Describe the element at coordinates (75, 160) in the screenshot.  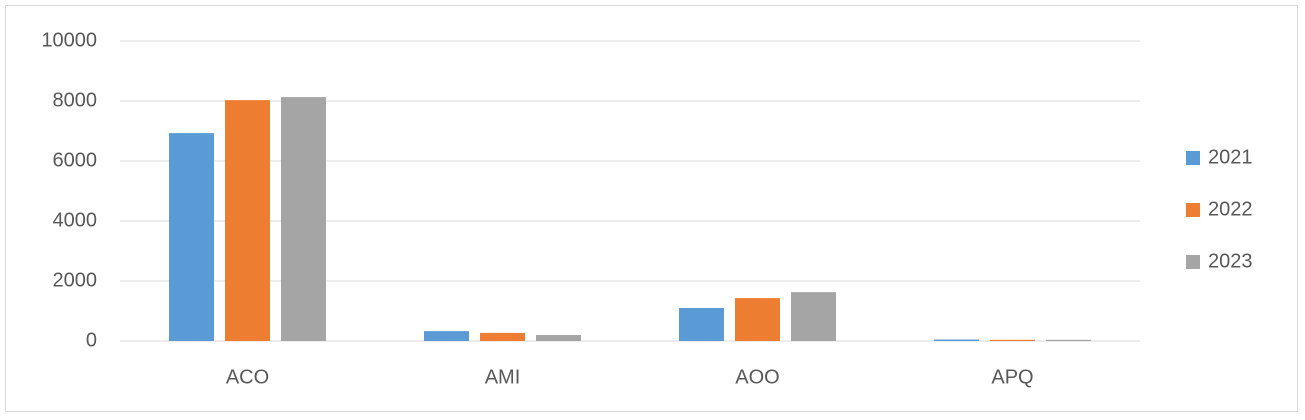
I see `y-tick-label: 6000` at that location.